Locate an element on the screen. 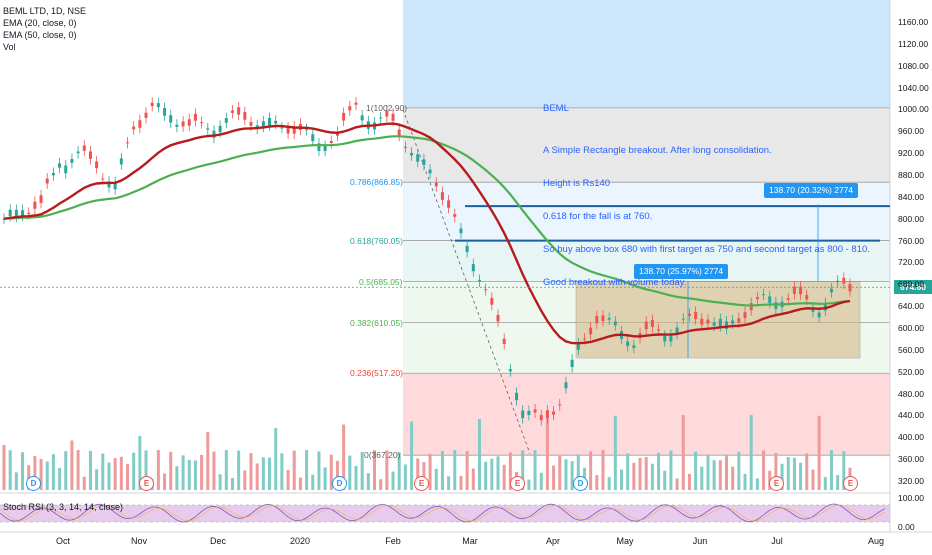  y-tick-label: 680.00 is located at coordinates (911, 284).